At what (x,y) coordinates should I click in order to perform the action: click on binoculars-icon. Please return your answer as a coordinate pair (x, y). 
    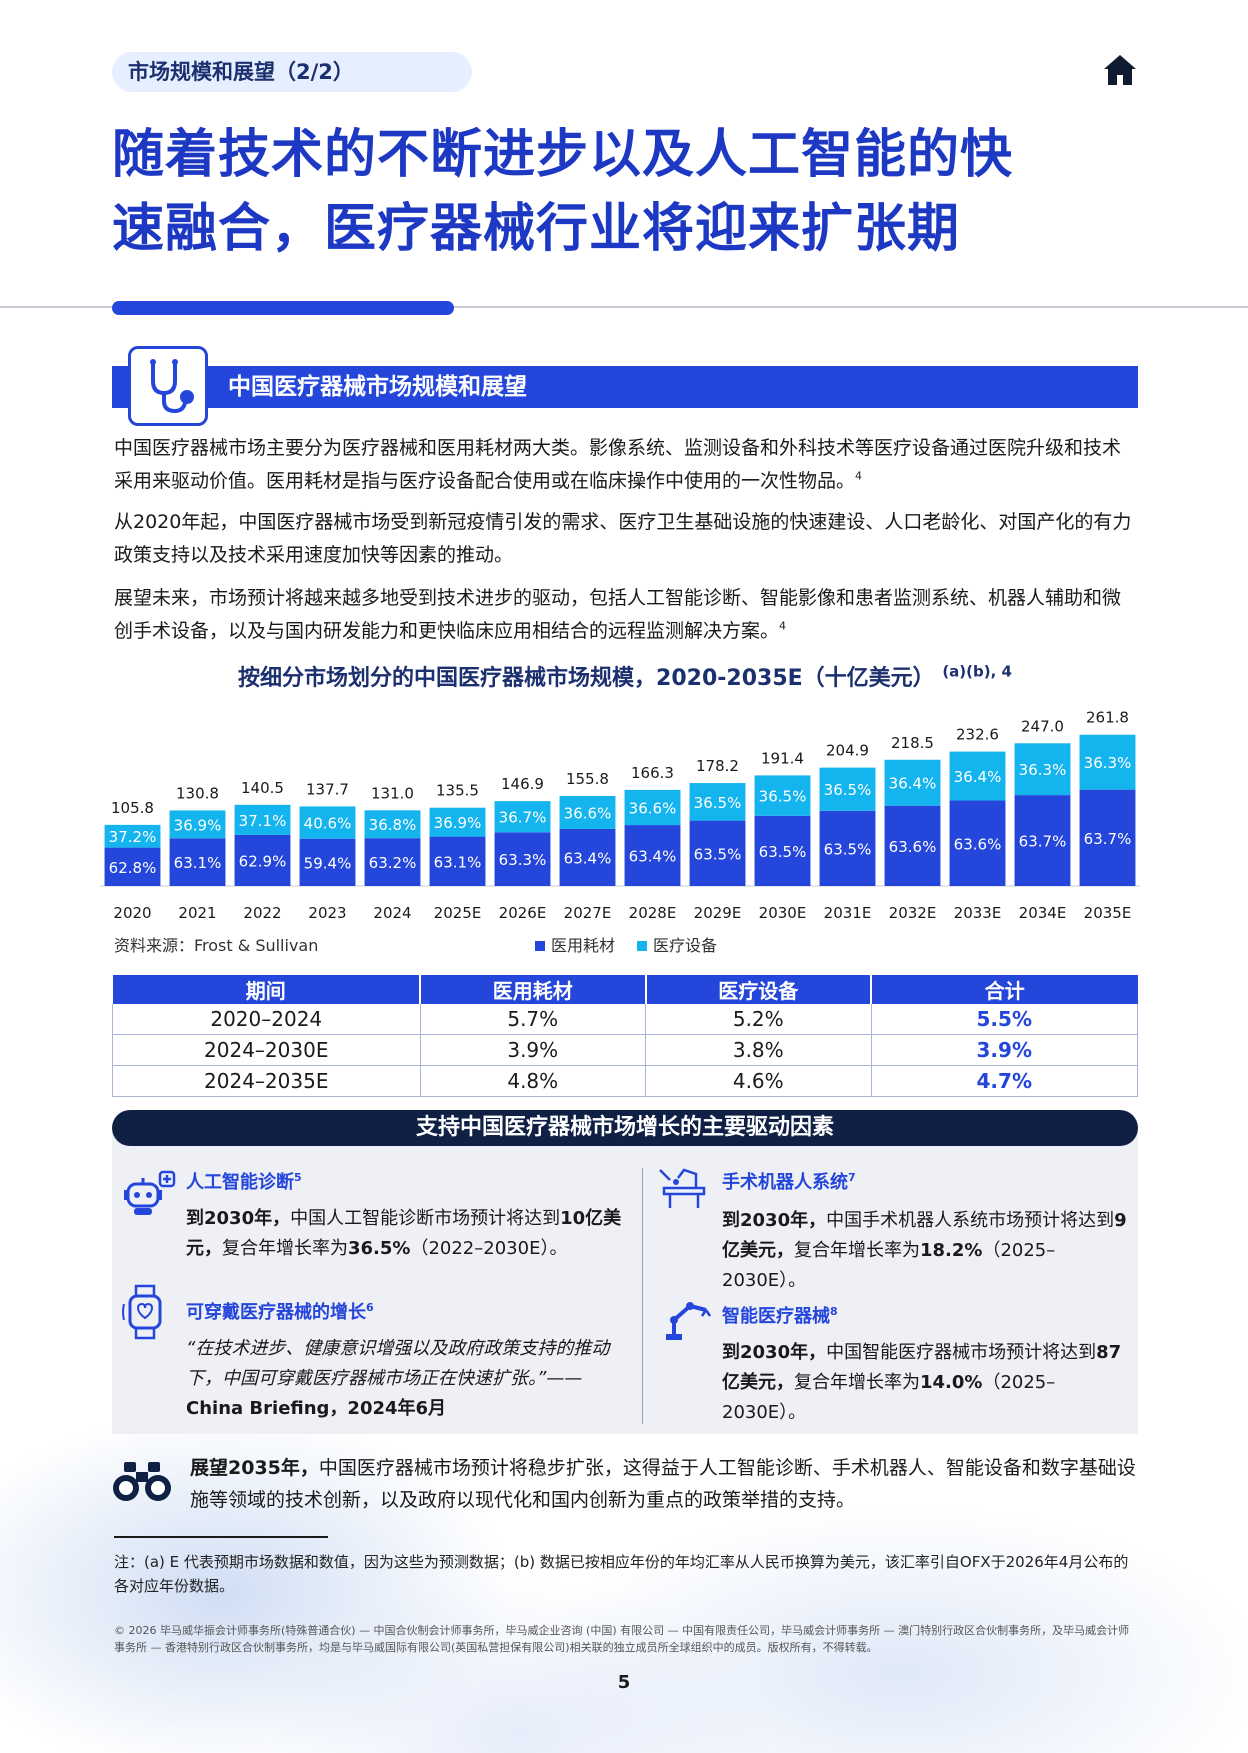
    Looking at the image, I should click on (142, 1483).